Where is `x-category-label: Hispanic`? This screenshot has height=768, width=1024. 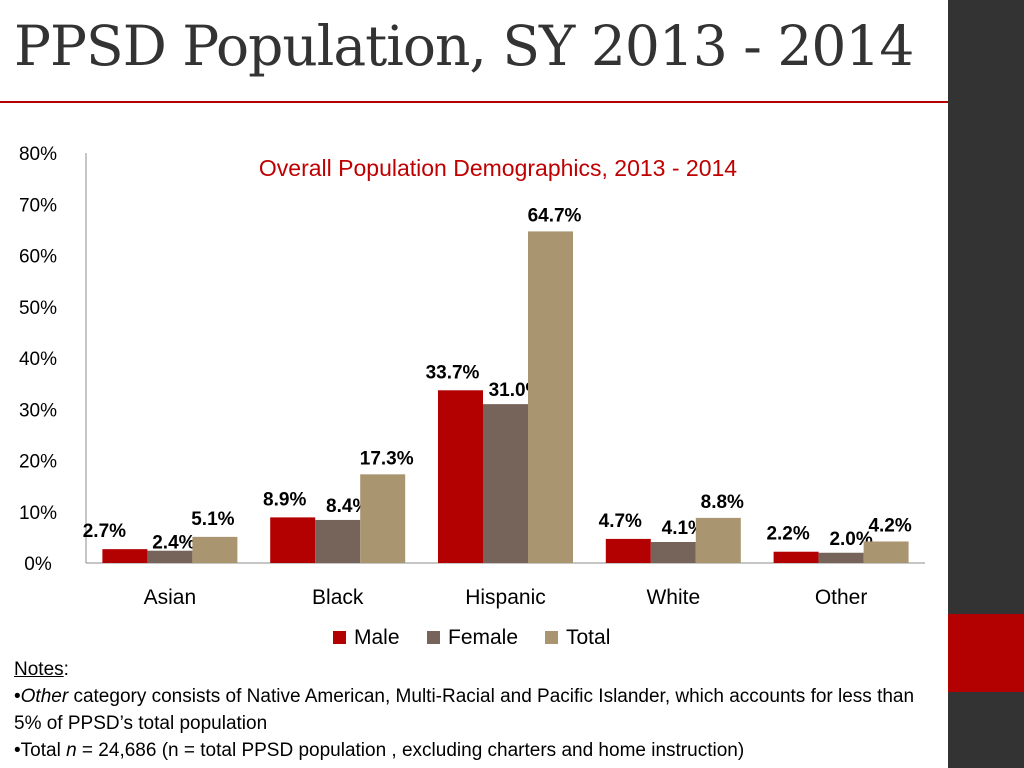
x-category-label: Hispanic is located at coordinates (505, 597).